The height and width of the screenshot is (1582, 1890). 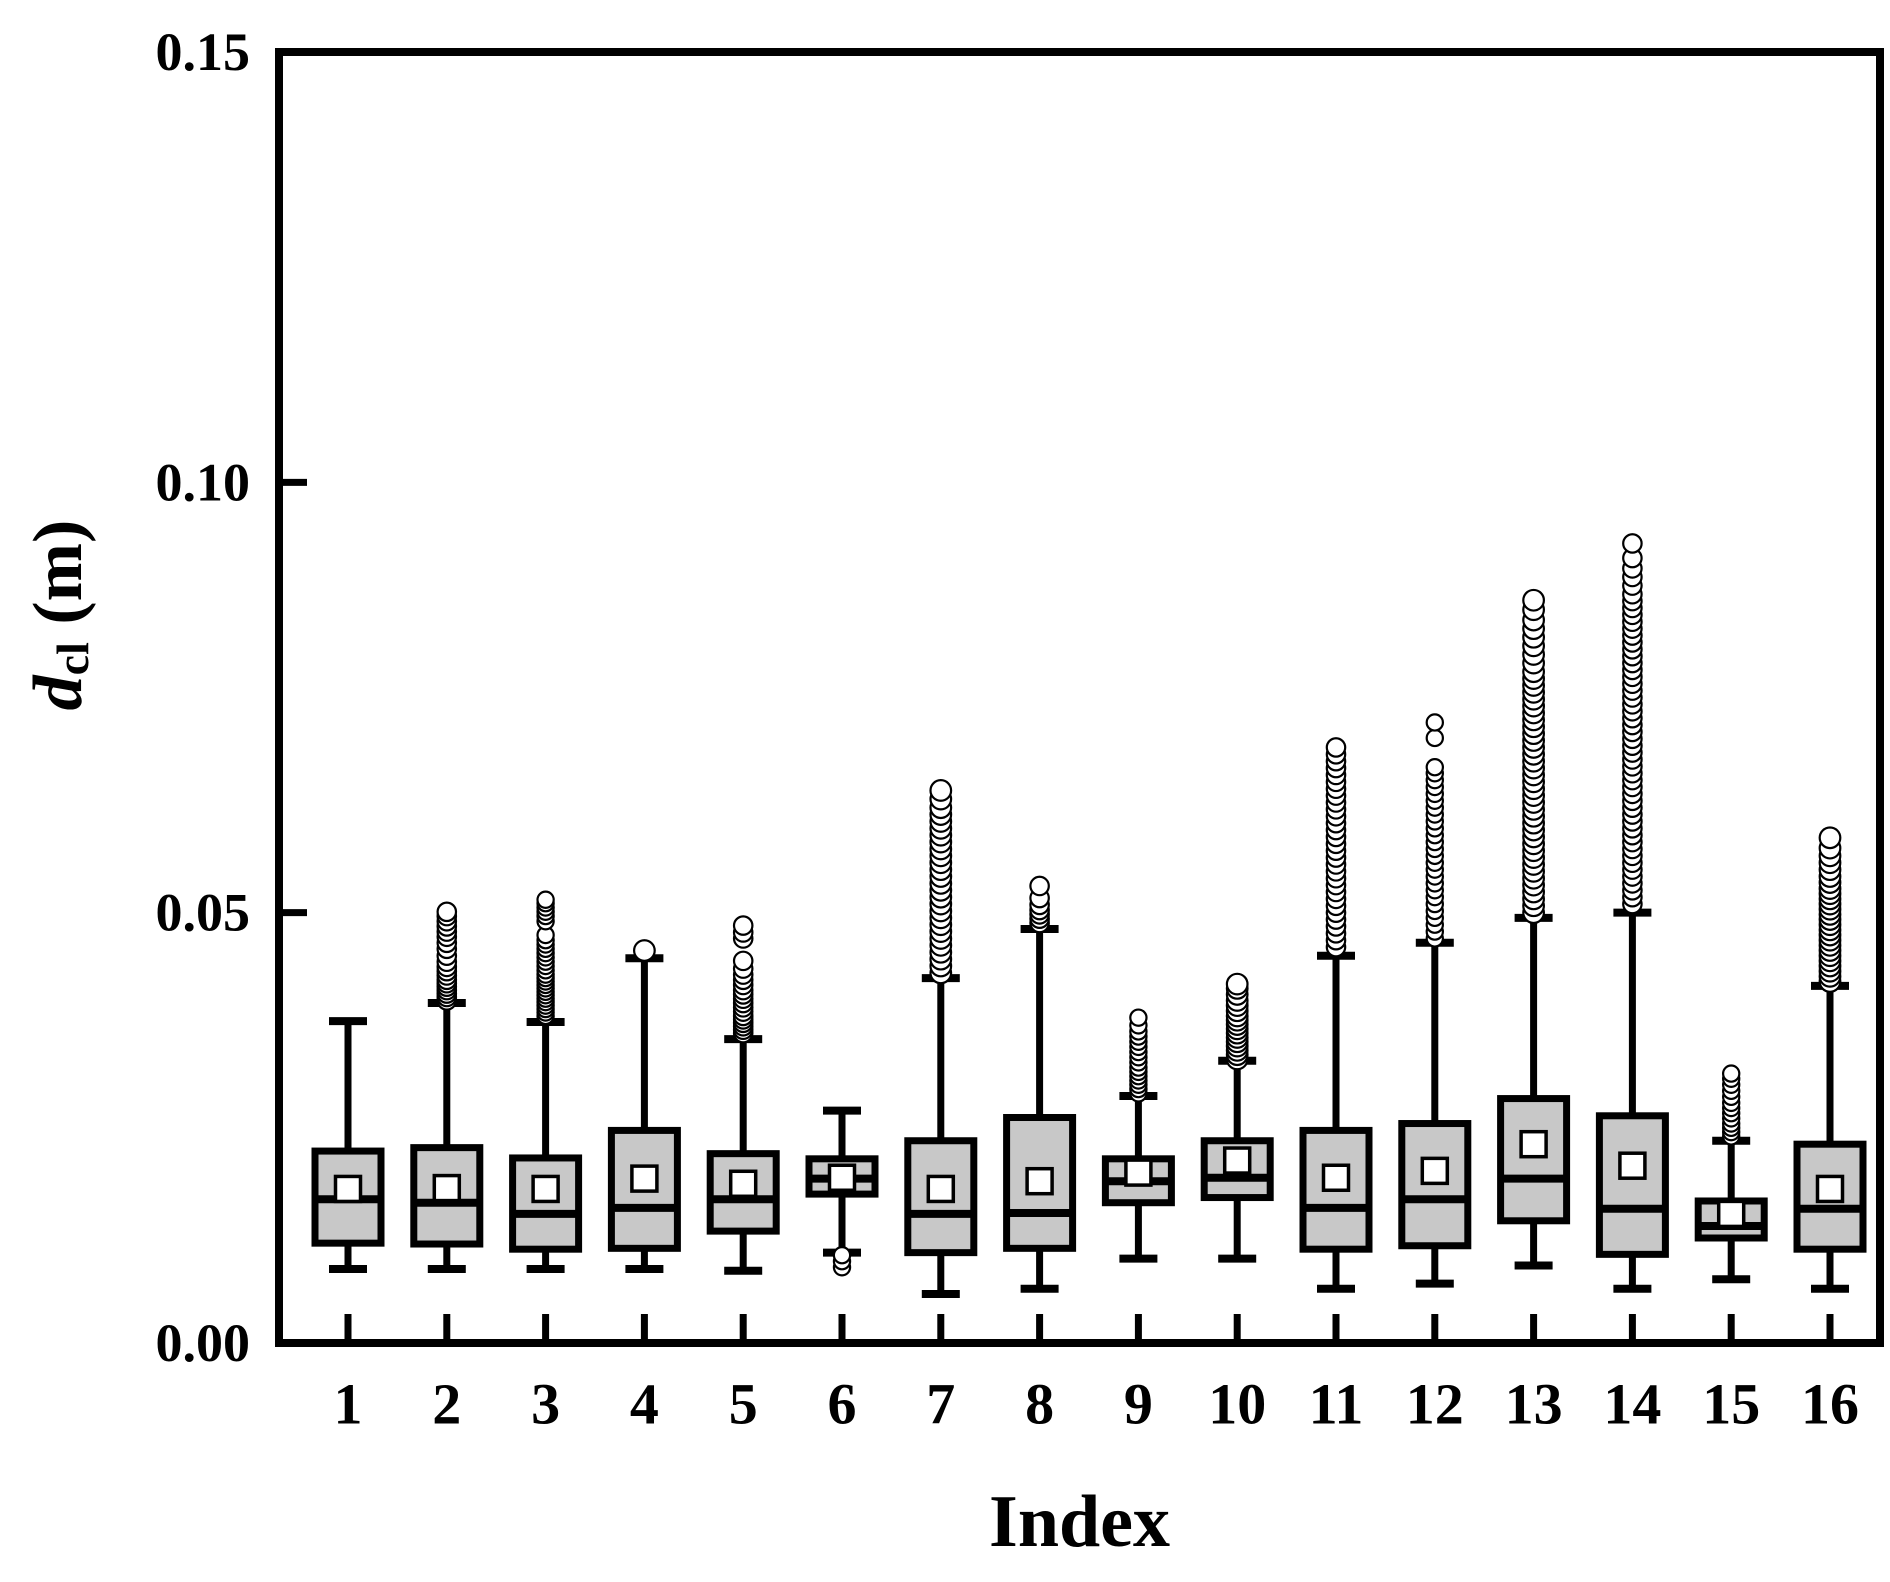 I want to click on x-tick-label: 7, so click(x=940, y=1404).